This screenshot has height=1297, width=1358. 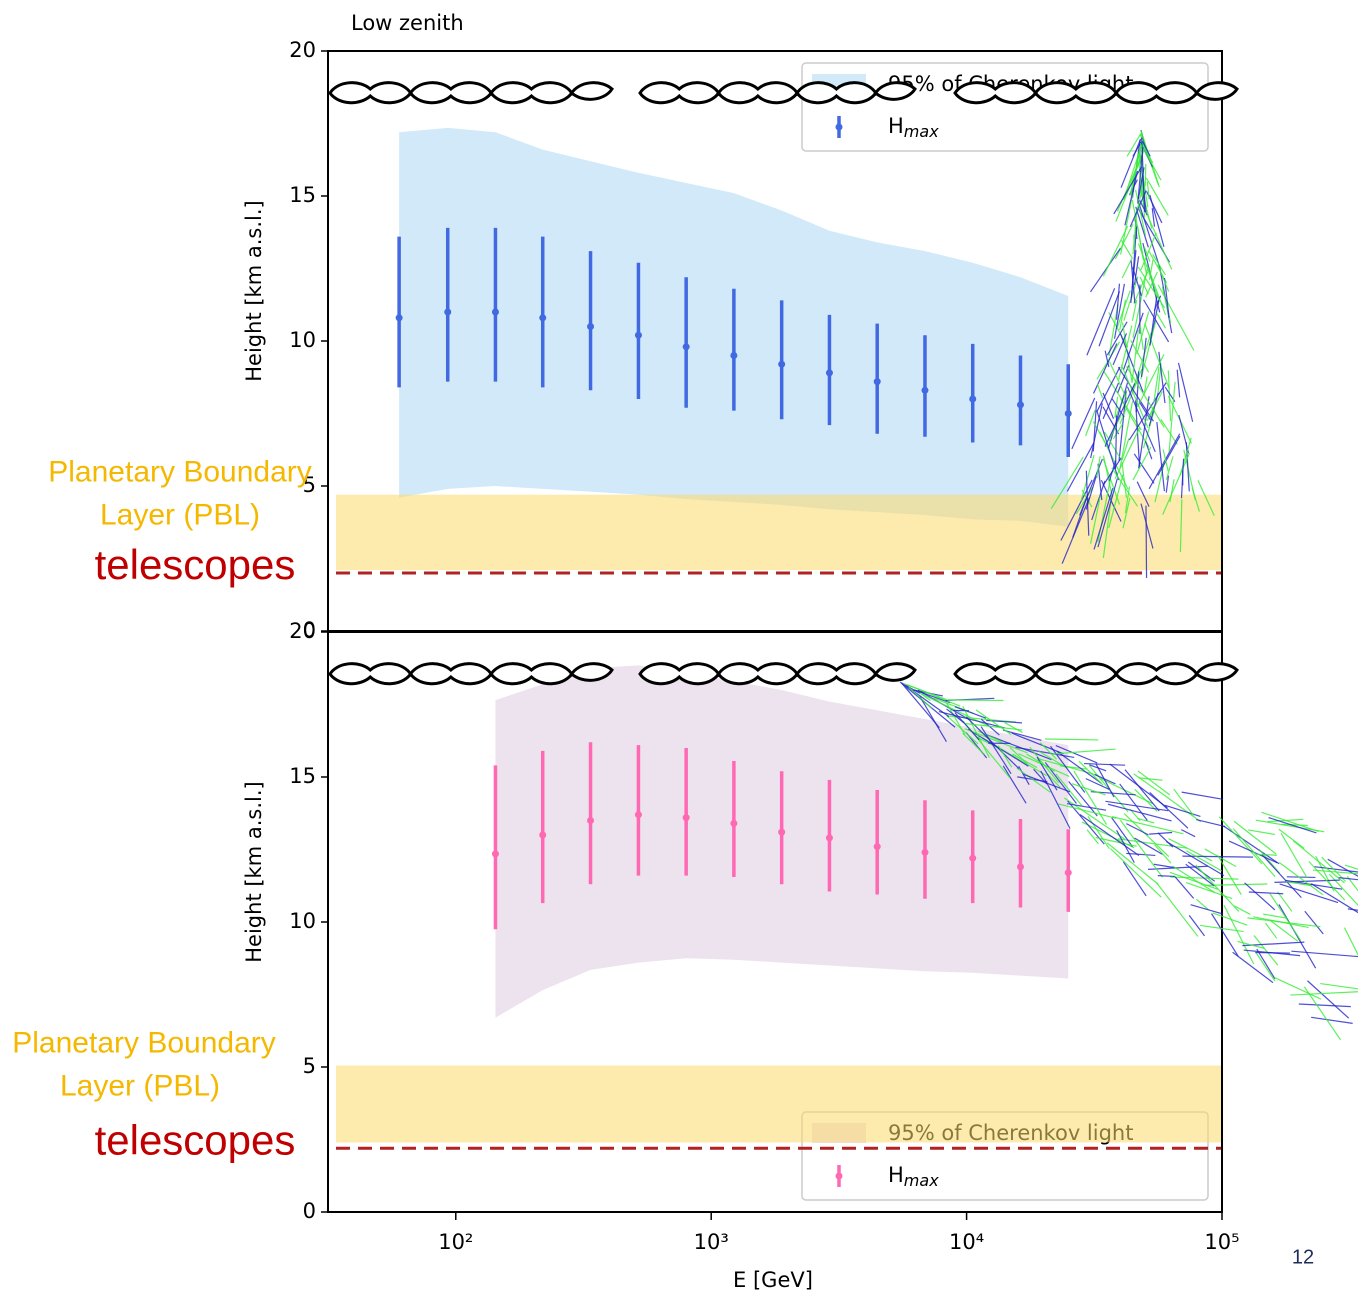 I want to click on x-tick-label: 10⁴, so click(x=966, y=1242).